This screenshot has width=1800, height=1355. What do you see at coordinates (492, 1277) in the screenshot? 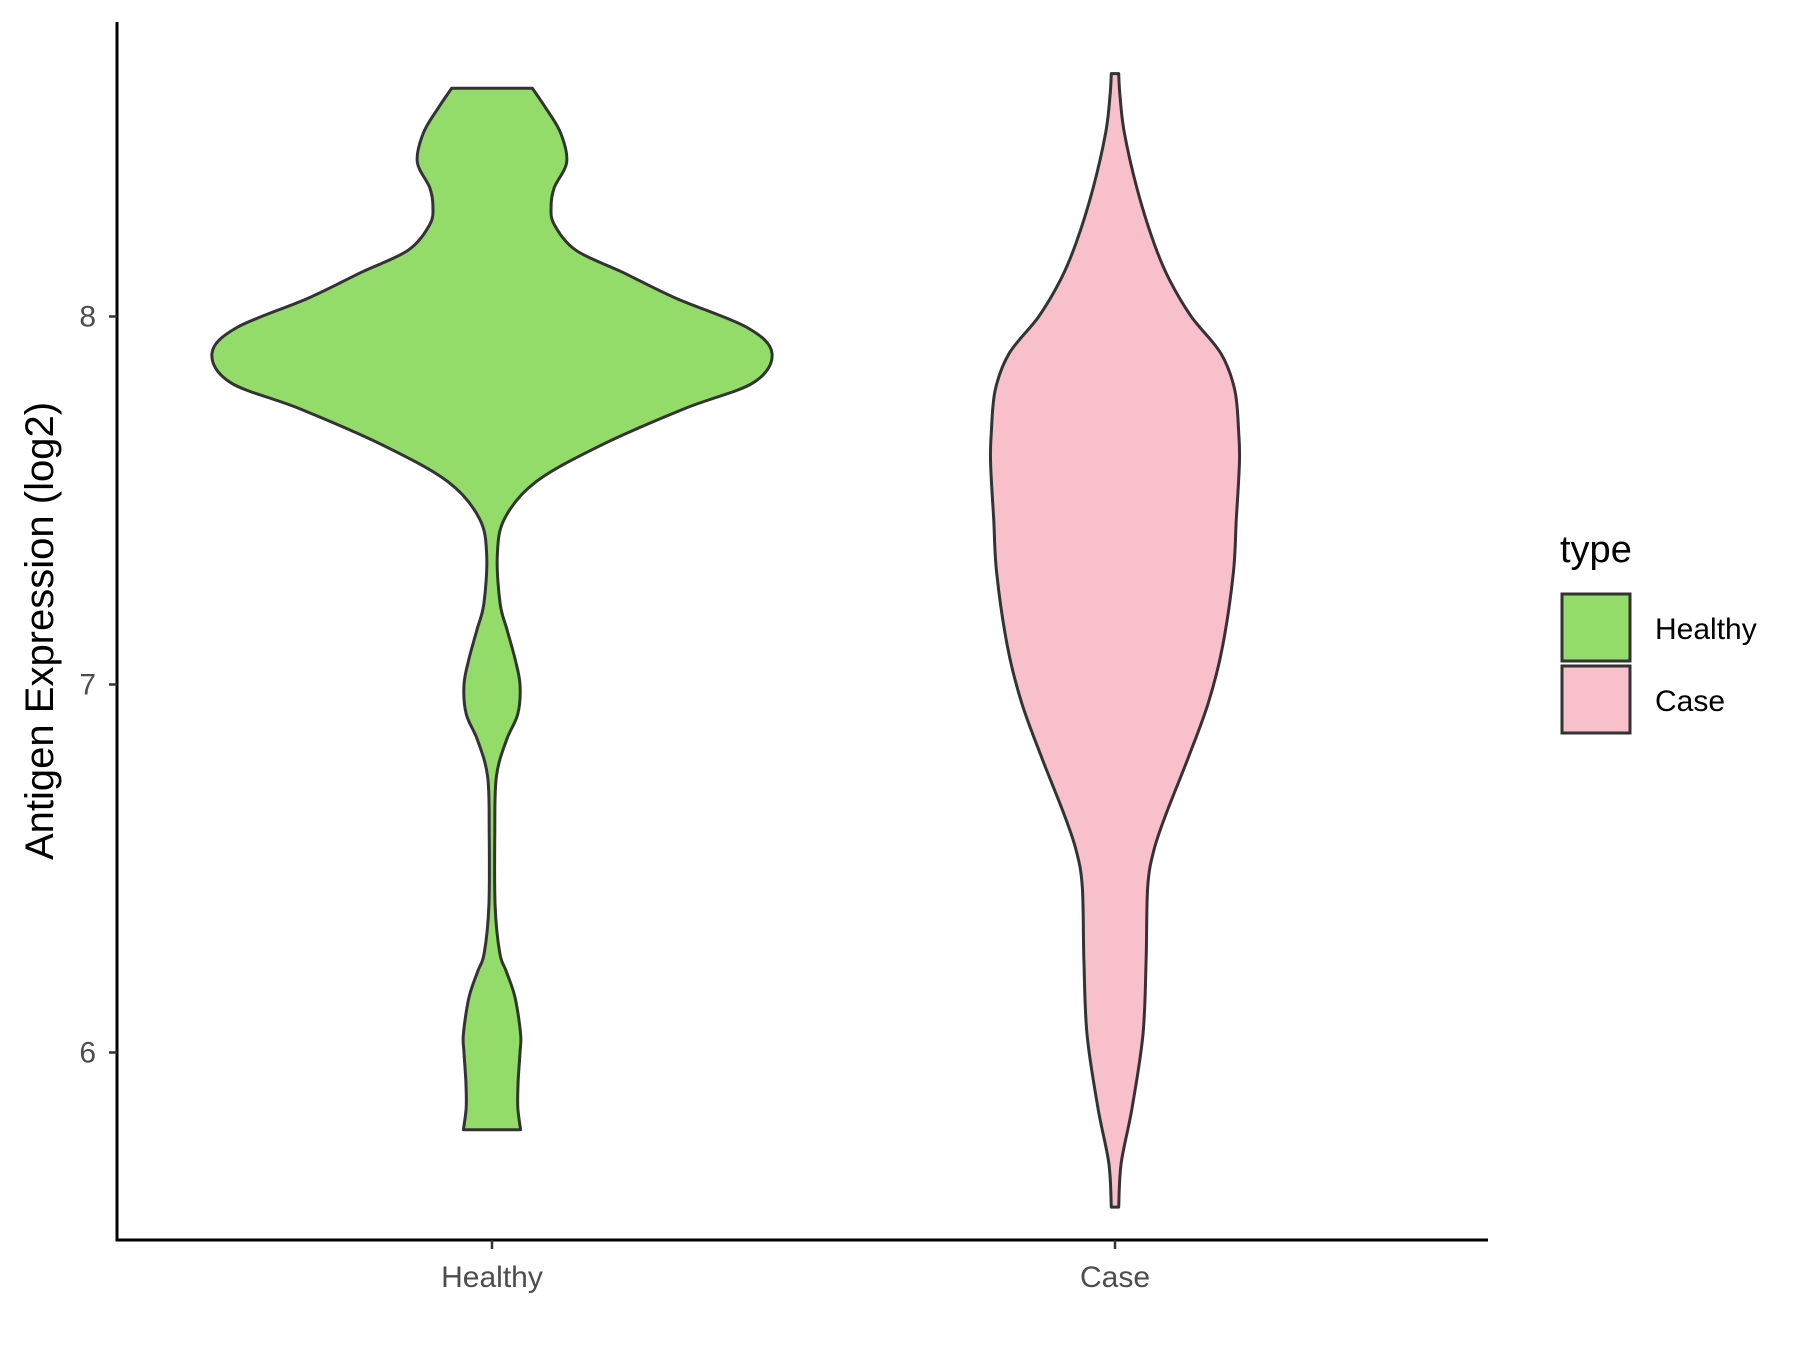
I see `x-tick-label: Healthy` at bounding box center [492, 1277].